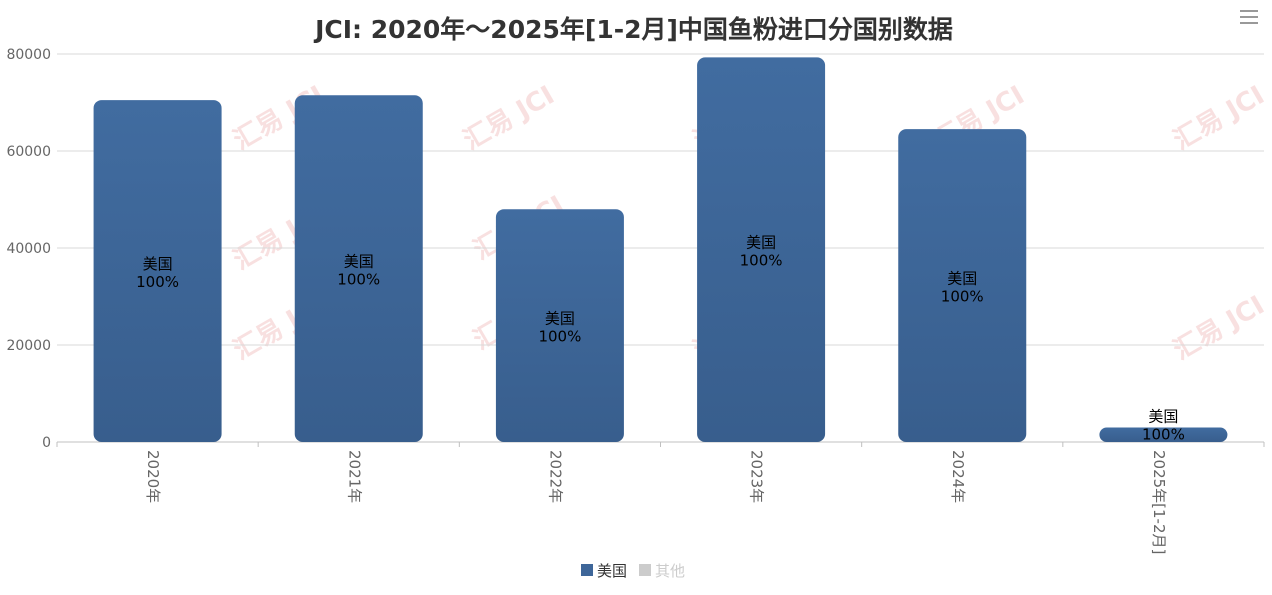 The width and height of the screenshot is (1272, 595). What do you see at coordinates (612, 571) in the screenshot?
I see `legend-item-label: 美国` at bounding box center [612, 571].